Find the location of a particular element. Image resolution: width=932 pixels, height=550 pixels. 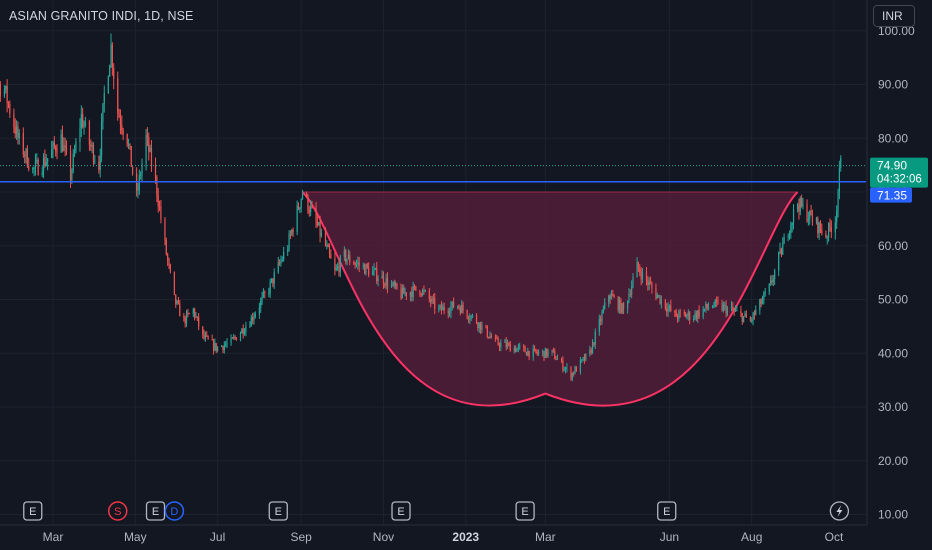

flash-icon is located at coordinates (839, 511).